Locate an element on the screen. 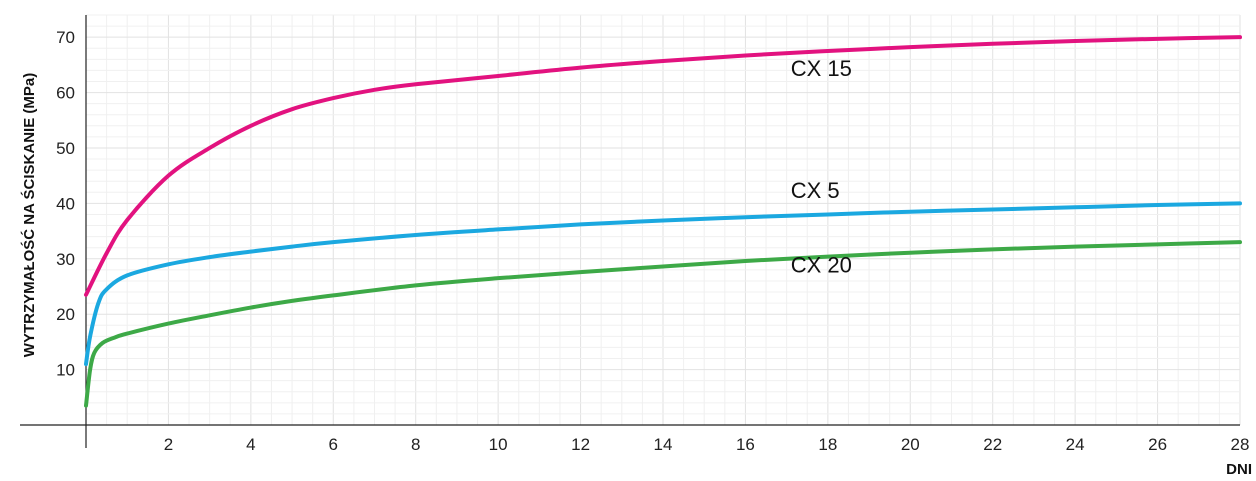 This screenshot has height=481, width=1256. y-tick-label: 70 is located at coordinates (65, 37).